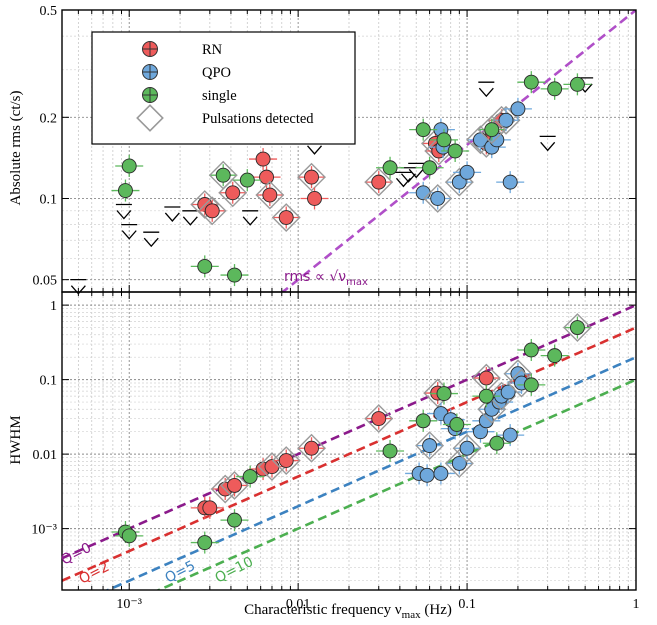 Image resolution: width=657 pixels, height=625 pixels. Describe the element at coordinates (186, 72) in the screenshot. I see `legend-item-qpo: QPO` at that location.